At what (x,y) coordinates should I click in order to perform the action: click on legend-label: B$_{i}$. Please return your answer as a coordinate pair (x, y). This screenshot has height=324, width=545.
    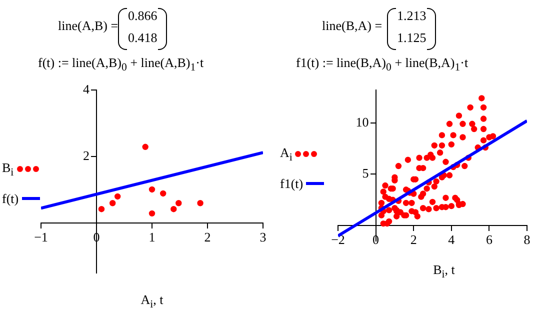
    Looking at the image, I should click on (8, 169).